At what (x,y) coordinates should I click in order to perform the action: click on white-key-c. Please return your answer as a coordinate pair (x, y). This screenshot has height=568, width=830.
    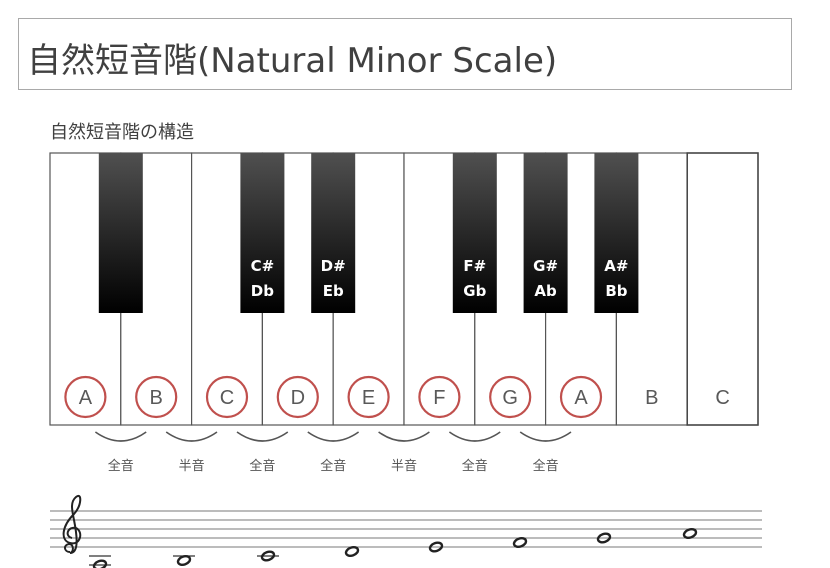
    Looking at the image, I should click on (722, 289).